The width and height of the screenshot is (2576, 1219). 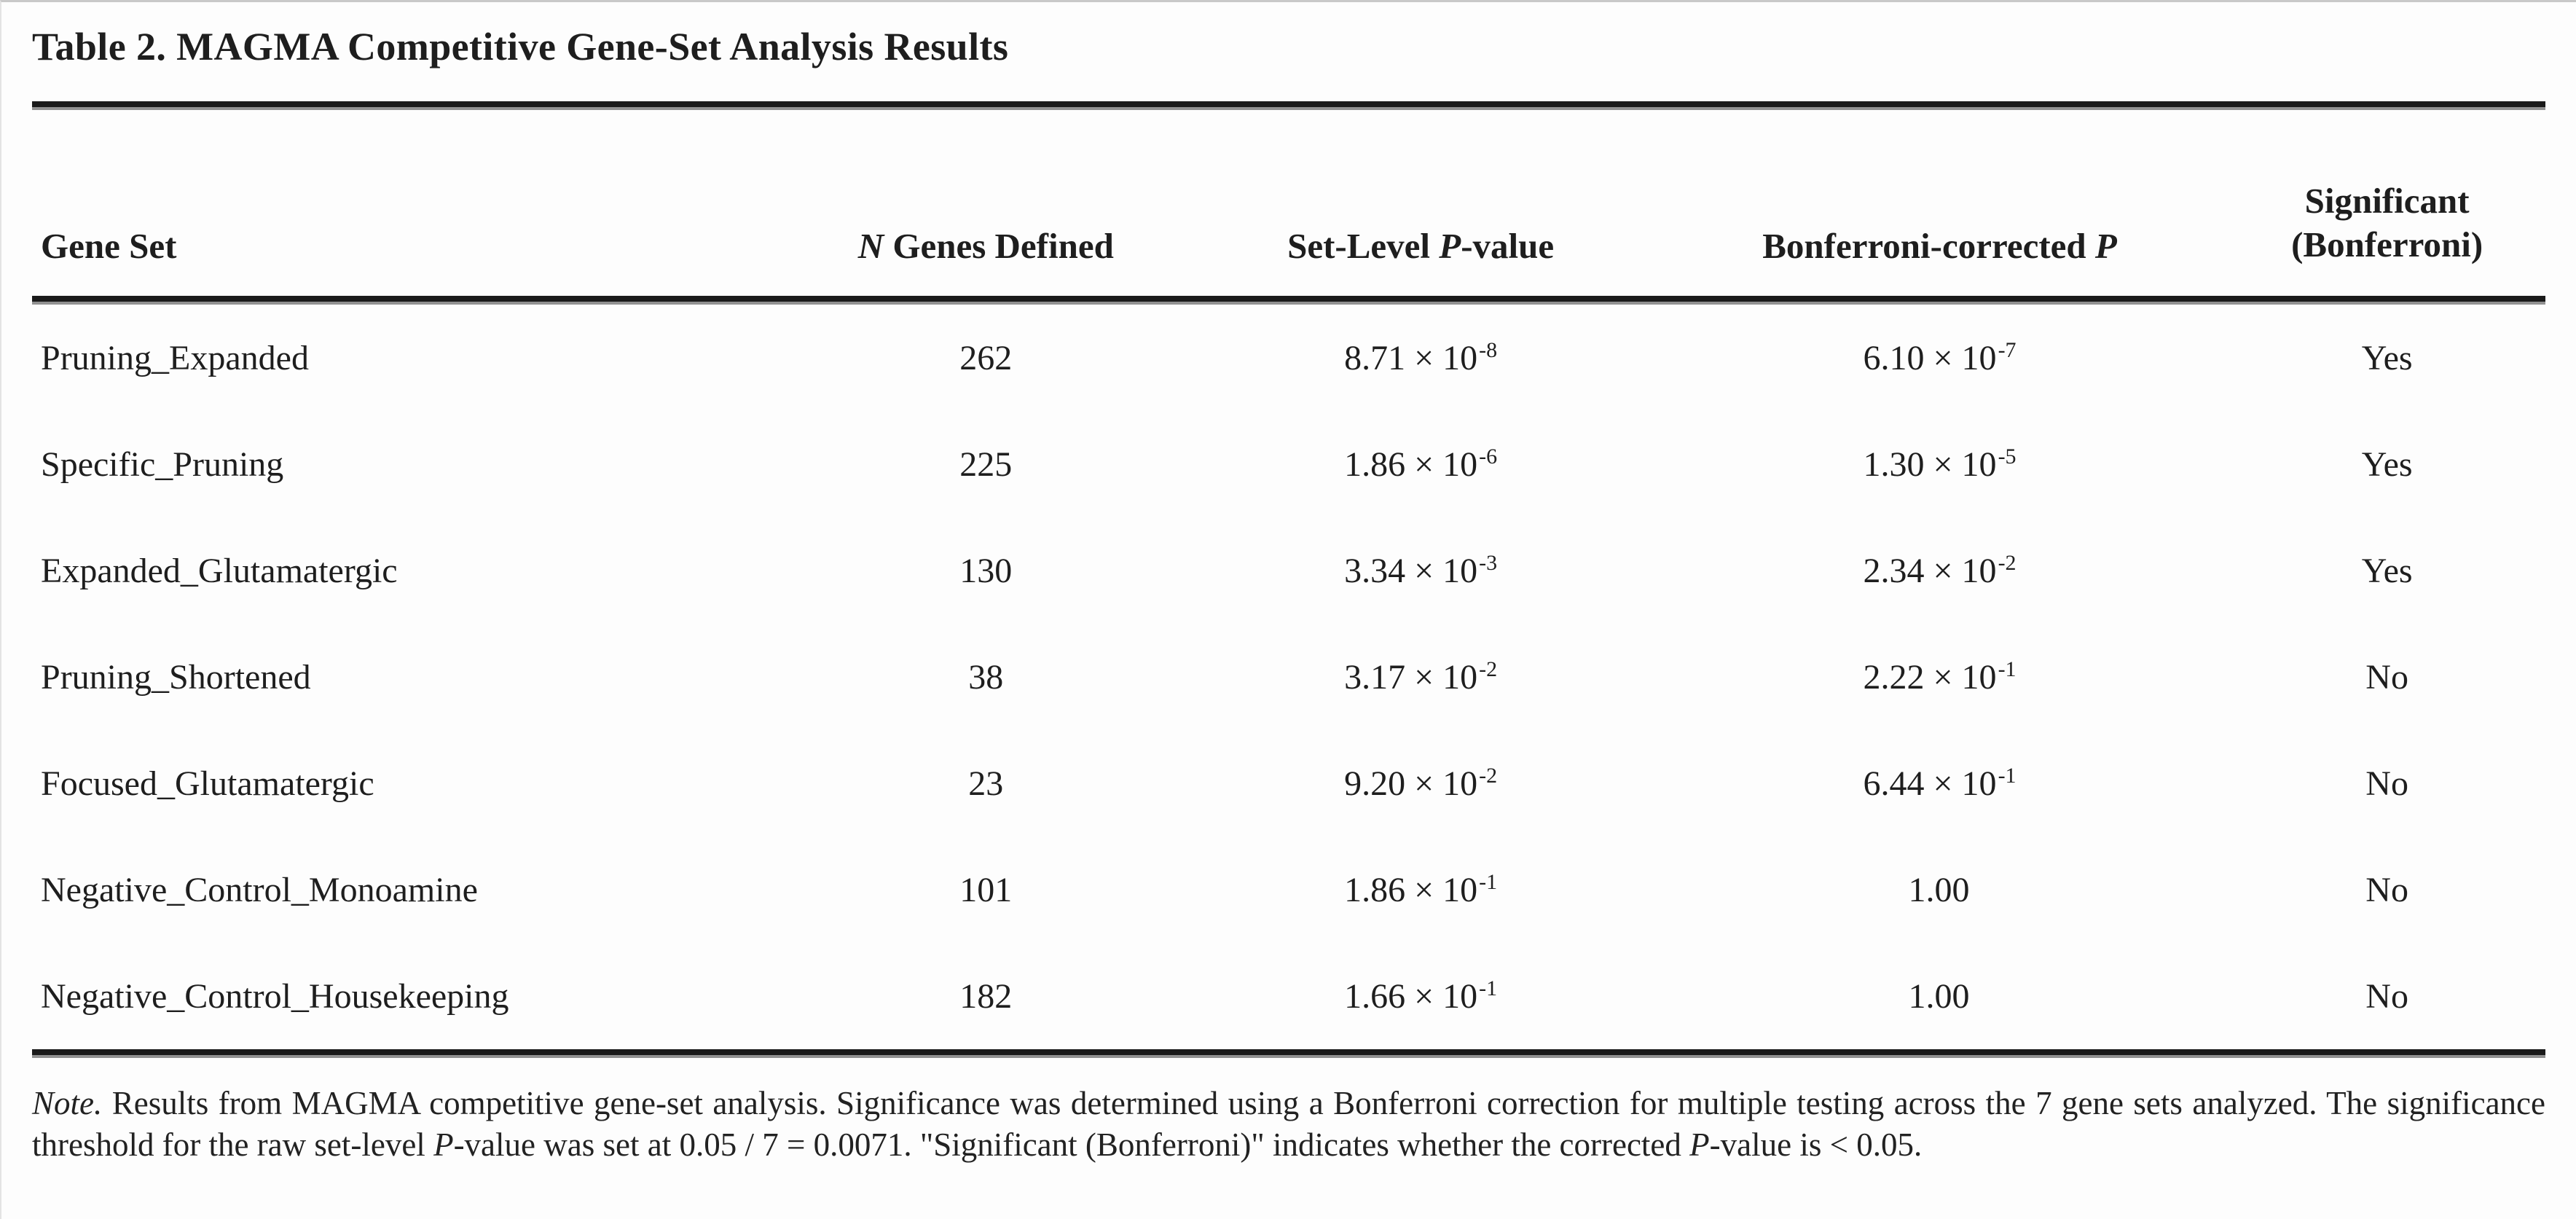 What do you see at coordinates (986, 783) in the screenshot?
I see `n-genes-cell: 23` at bounding box center [986, 783].